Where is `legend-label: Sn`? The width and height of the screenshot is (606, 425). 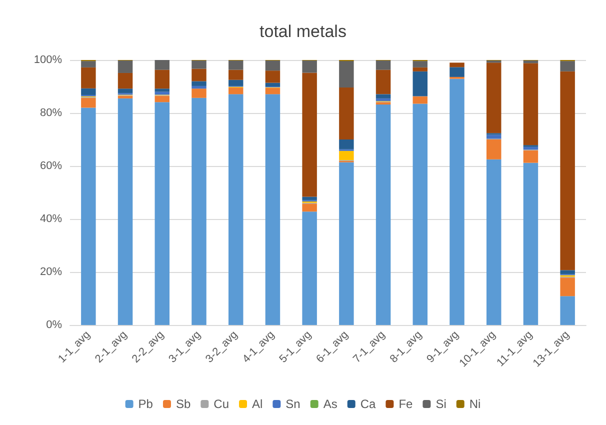
legend-label: Sn is located at coordinates (293, 404).